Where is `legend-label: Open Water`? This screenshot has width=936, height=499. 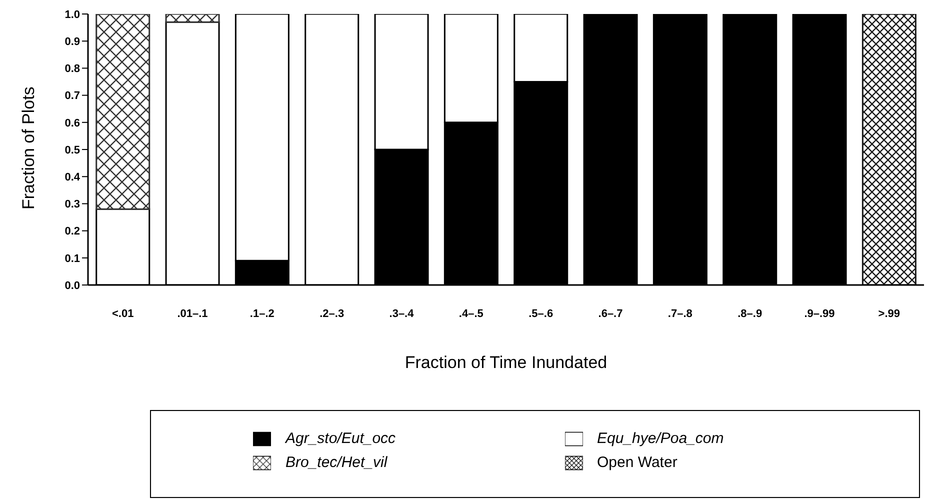
legend-label: Open Water is located at coordinates (637, 463).